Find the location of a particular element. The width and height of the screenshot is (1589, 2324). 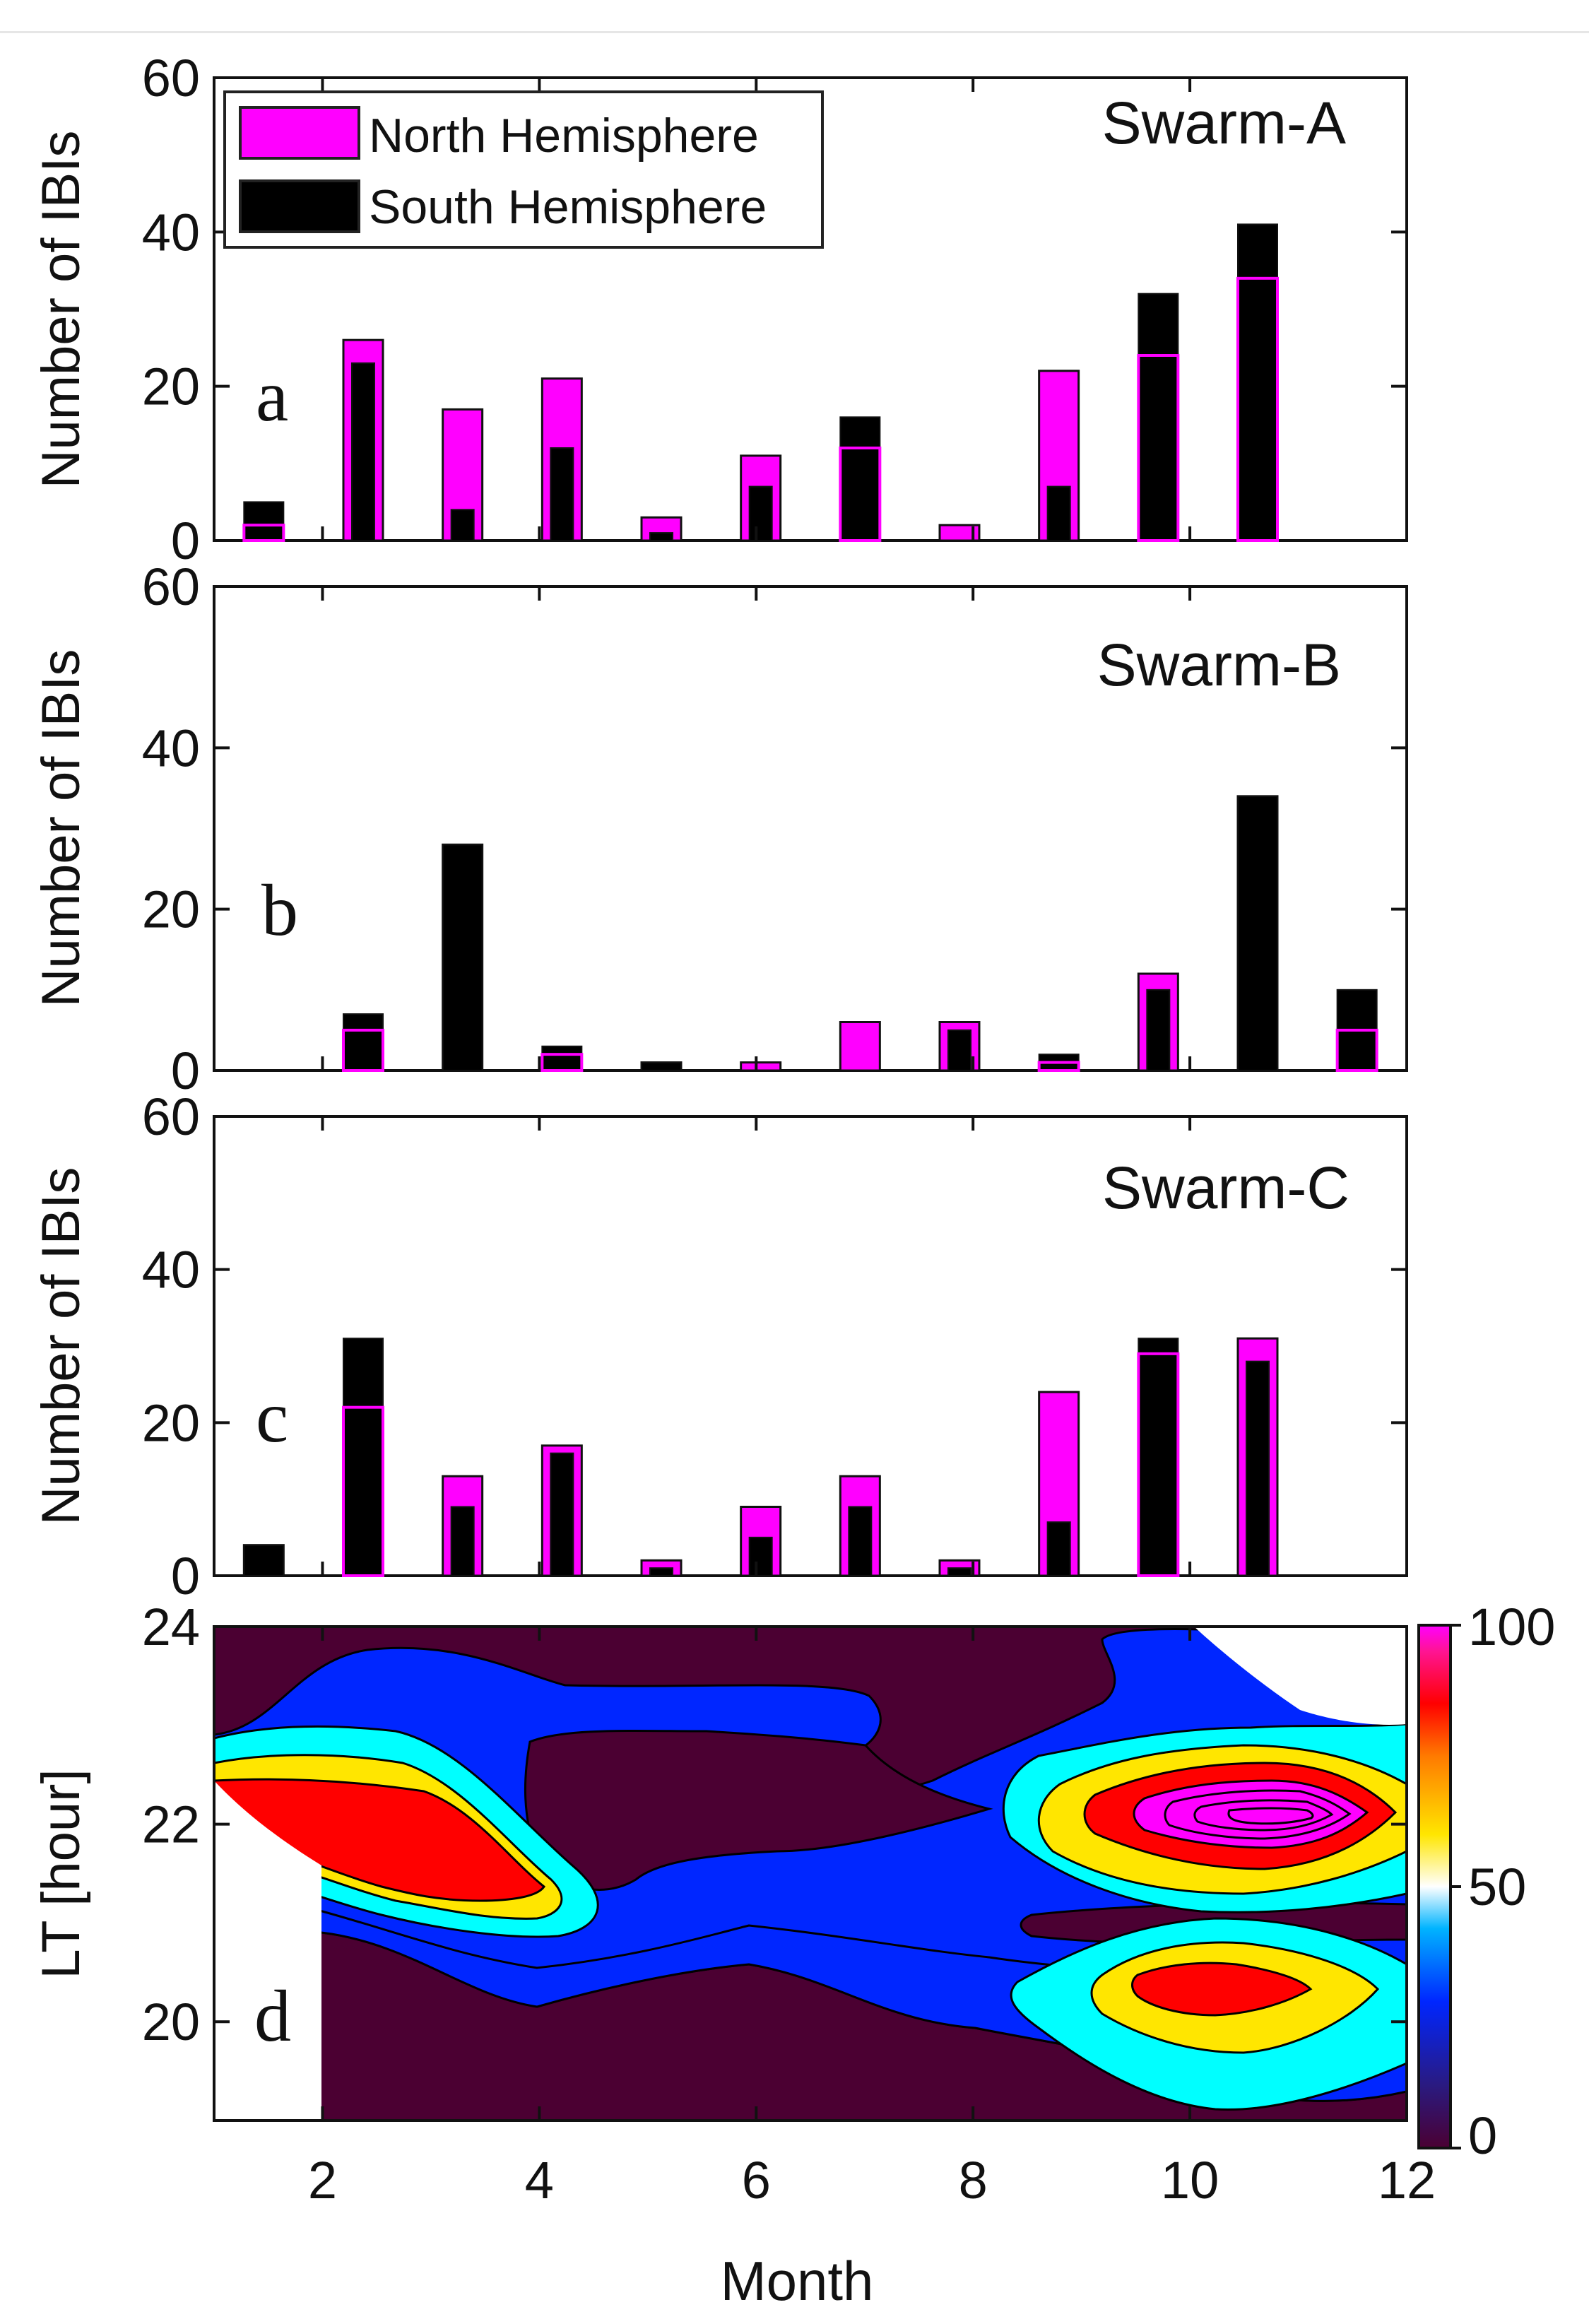

contour-white-left is located at coordinates (267, 1950).